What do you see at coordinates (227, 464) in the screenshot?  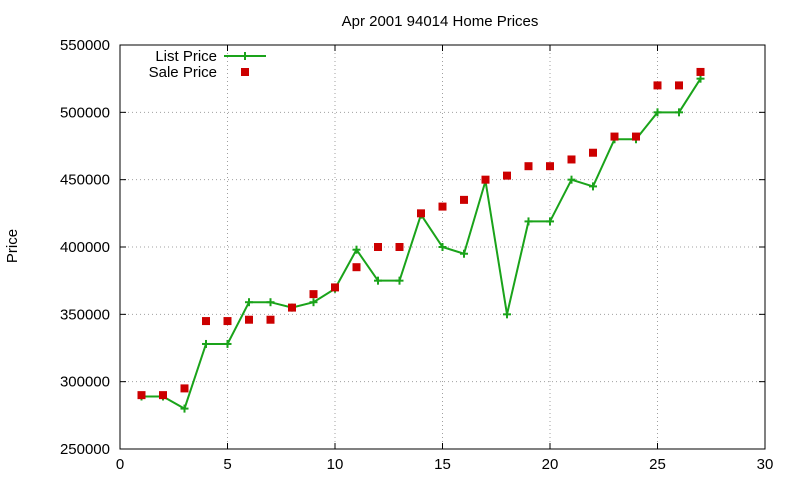 I see `x-tick-label: 5` at bounding box center [227, 464].